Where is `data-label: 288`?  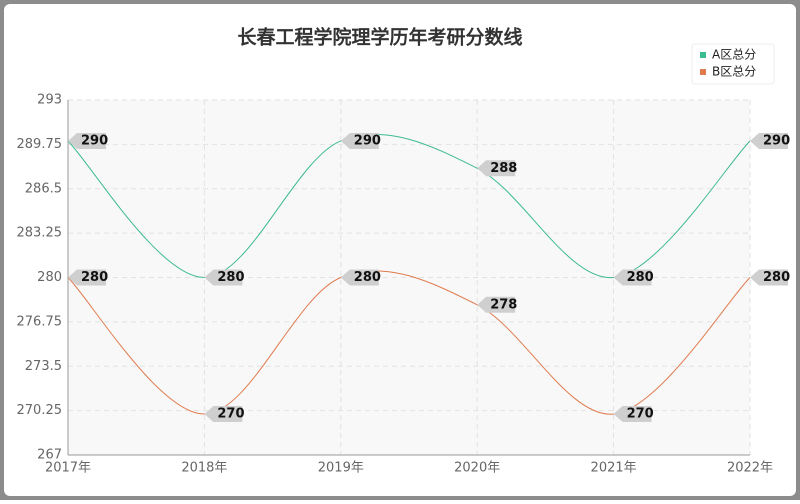 data-label: 288 is located at coordinates (503, 168).